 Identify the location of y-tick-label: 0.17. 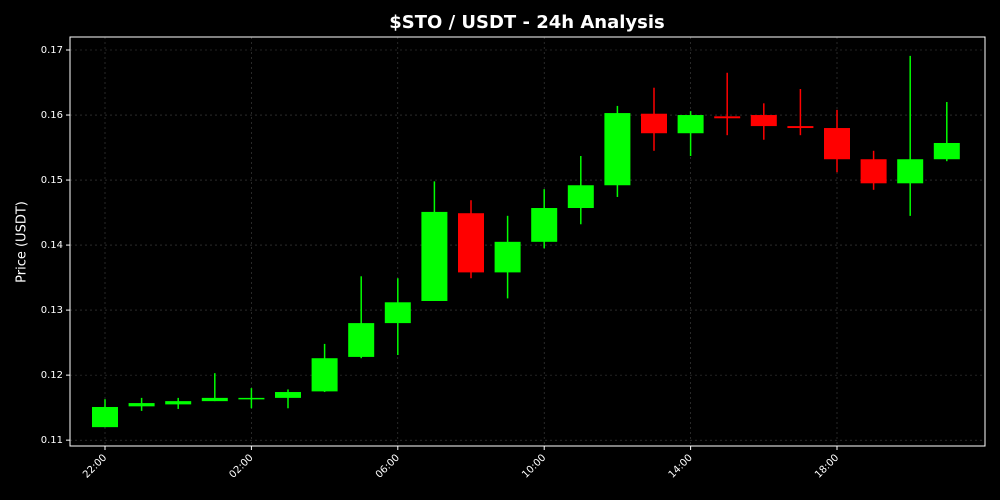
(52, 50).